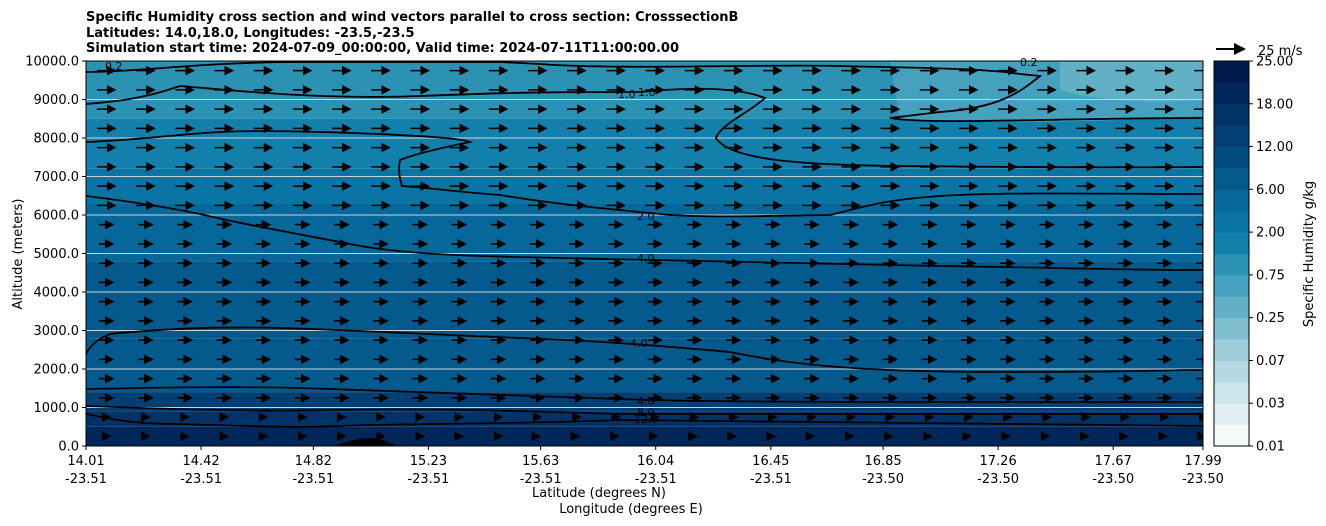 The width and height of the screenshot is (1326, 526). I want to click on colorbar-frame, so click(1231, 253).